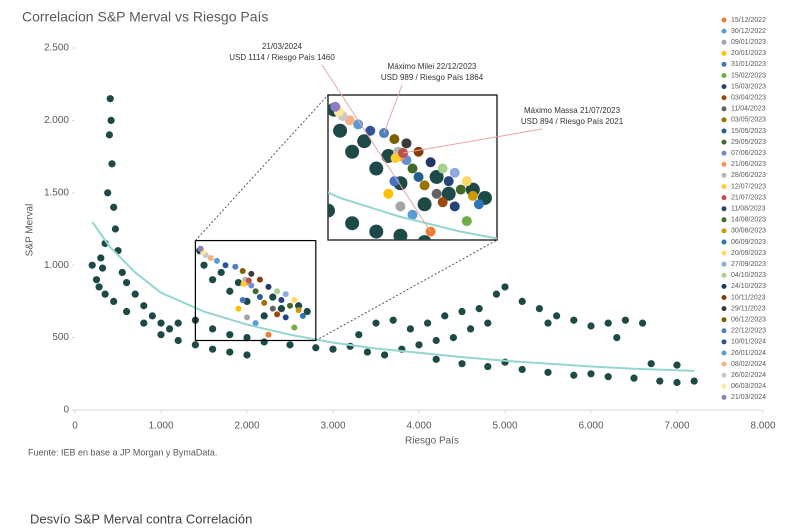  Describe the element at coordinates (748, 297) in the screenshot. I see `legend-label: 10/11/2023` at that location.